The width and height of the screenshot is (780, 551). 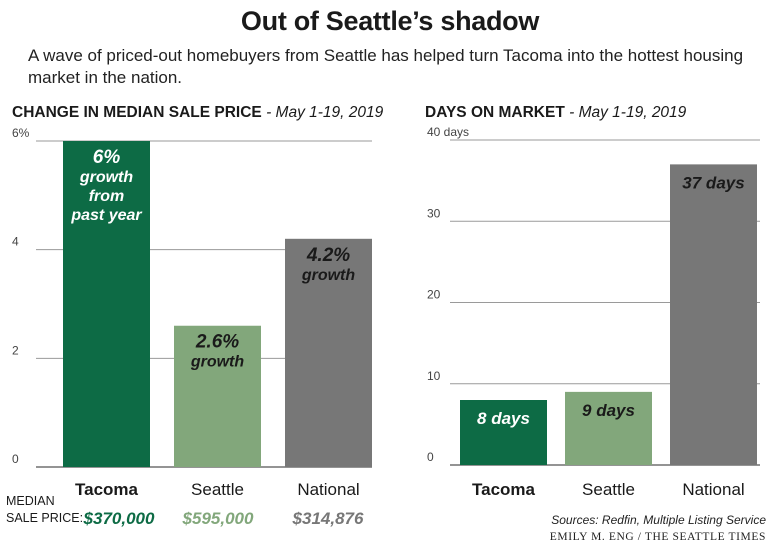 What do you see at coordinates (713, 314) in the screenshot?
I see `days-bar-national` at bounding box center [713, 314].